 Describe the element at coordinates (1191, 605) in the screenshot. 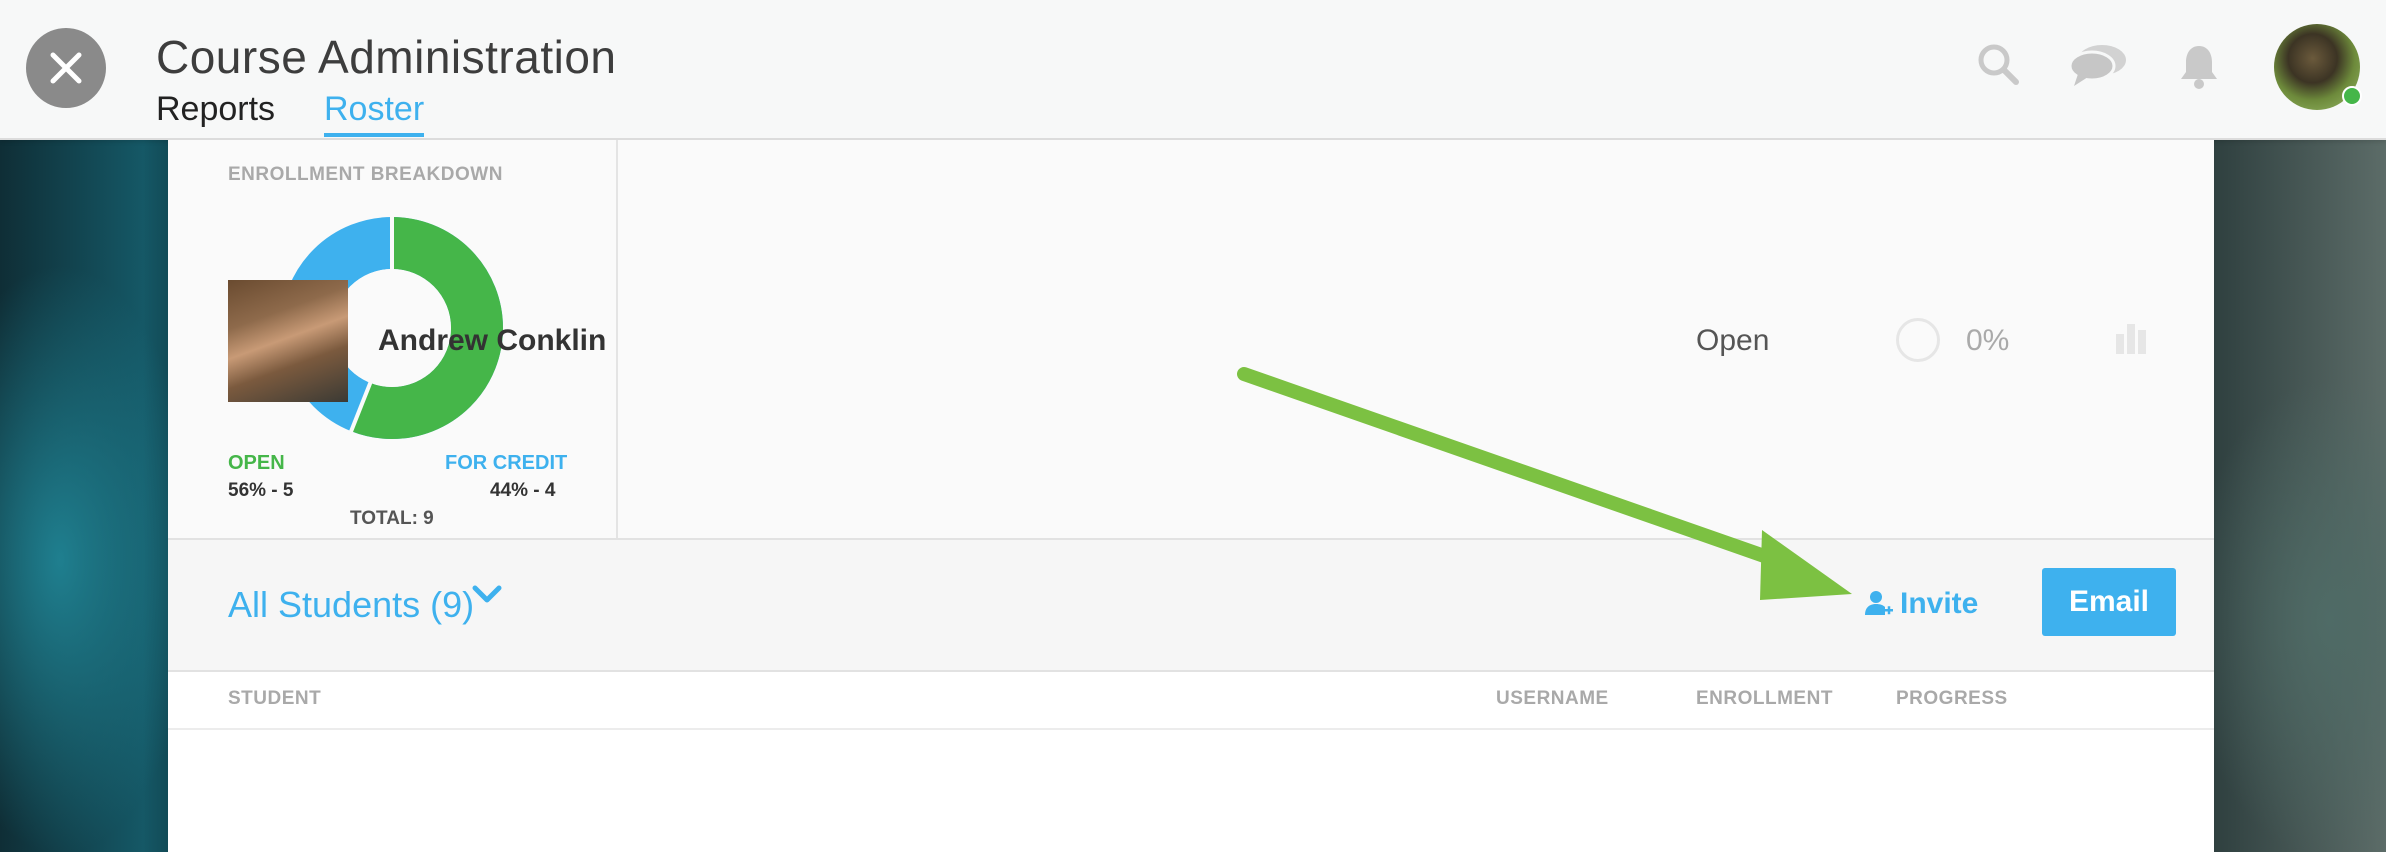

I see `filter-bar: All Students (9) Invite Email` at that location.